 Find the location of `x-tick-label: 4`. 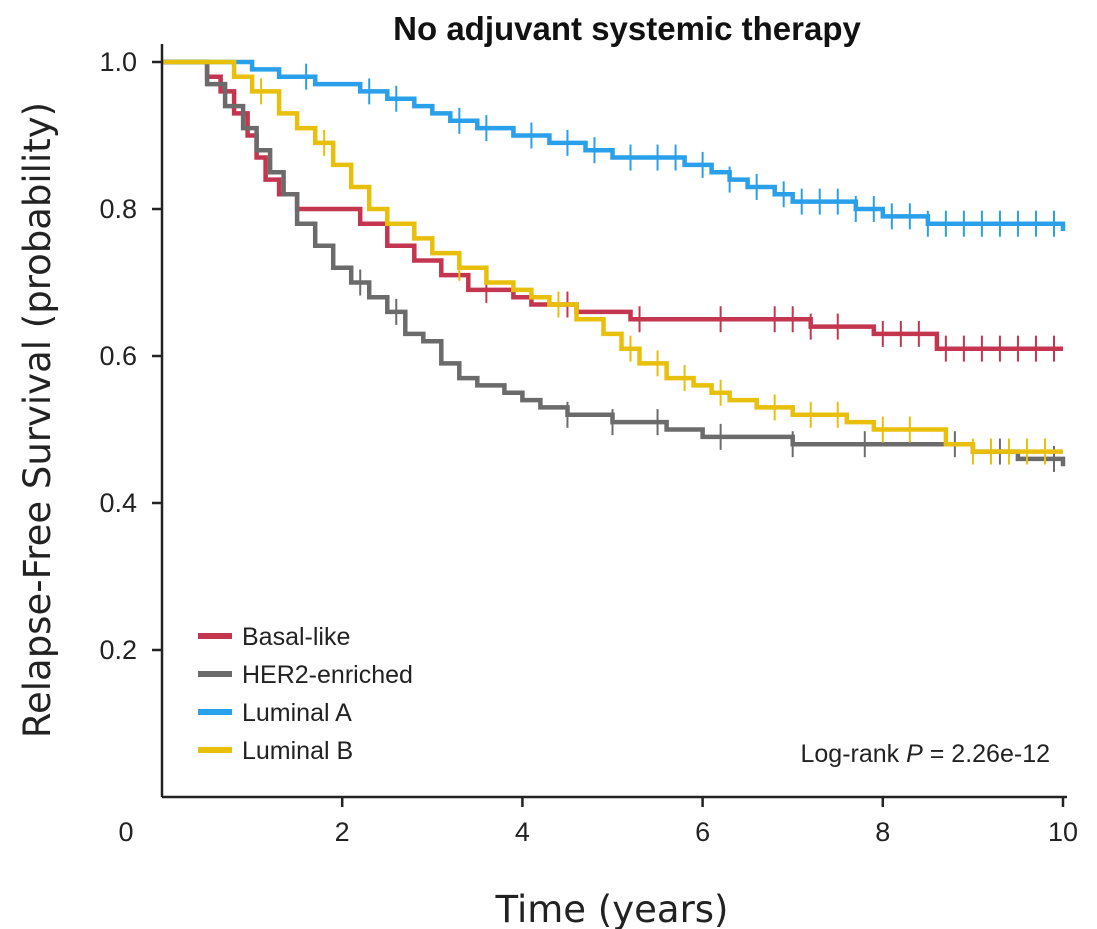

x-tick-label: 4 is located at coordinates (522, 832).